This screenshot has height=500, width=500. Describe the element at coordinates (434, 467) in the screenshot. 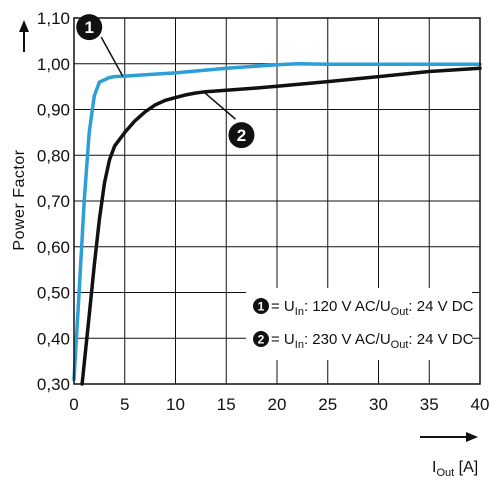

I see `x-axis-label-main: I` at that location.